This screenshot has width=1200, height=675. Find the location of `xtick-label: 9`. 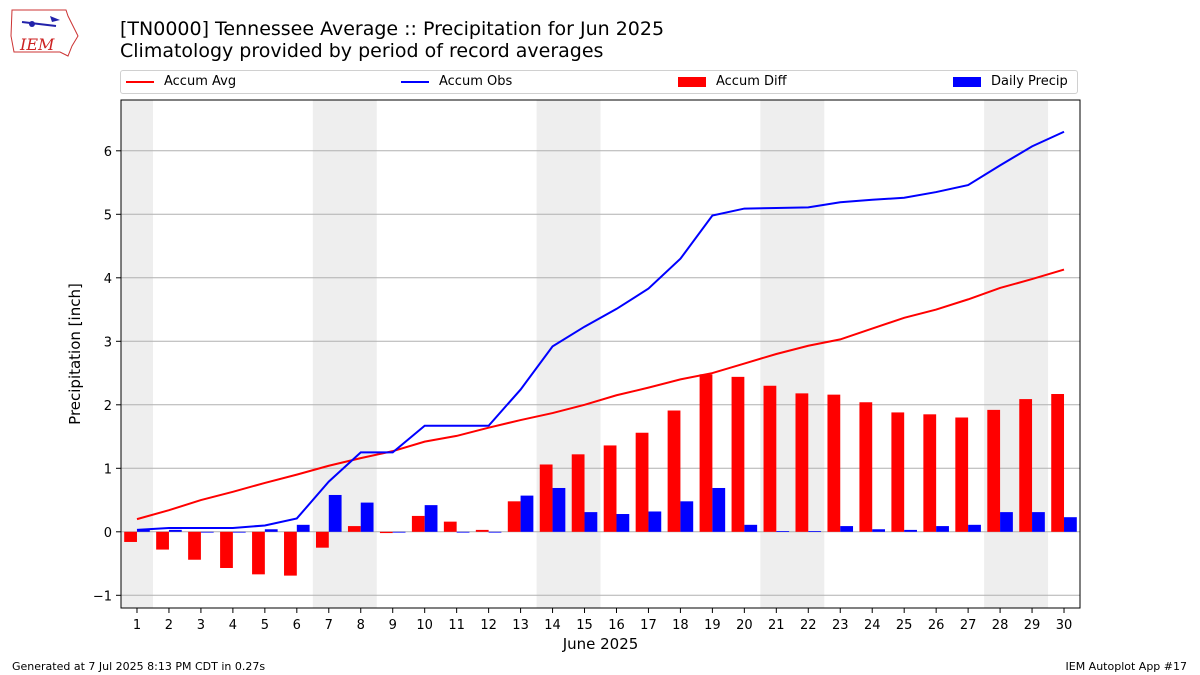

xtick-label: 9 is located at coordinates (393, 625).